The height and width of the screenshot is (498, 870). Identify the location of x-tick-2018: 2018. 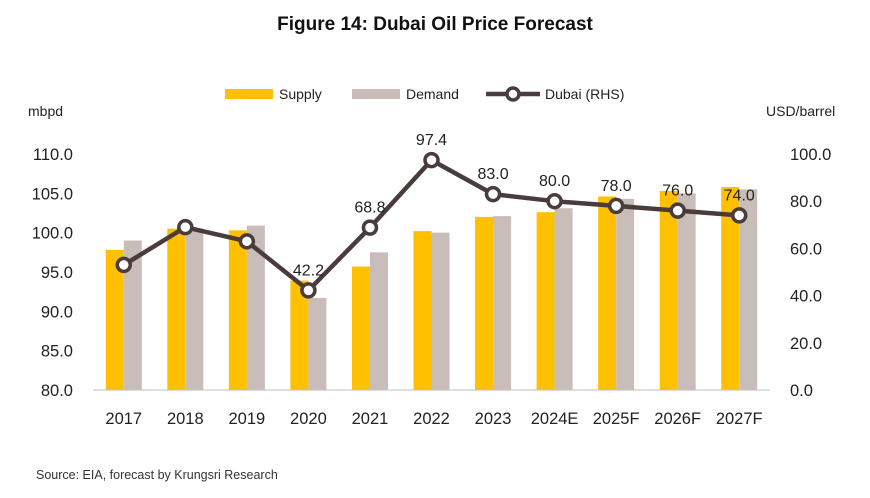
(185, 419).